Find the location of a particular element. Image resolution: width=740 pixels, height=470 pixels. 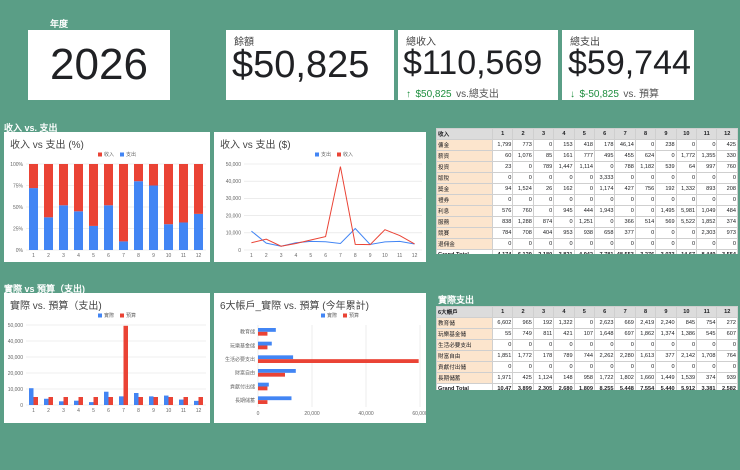

row-label: 版稅 is located at coordinates (464, 178).